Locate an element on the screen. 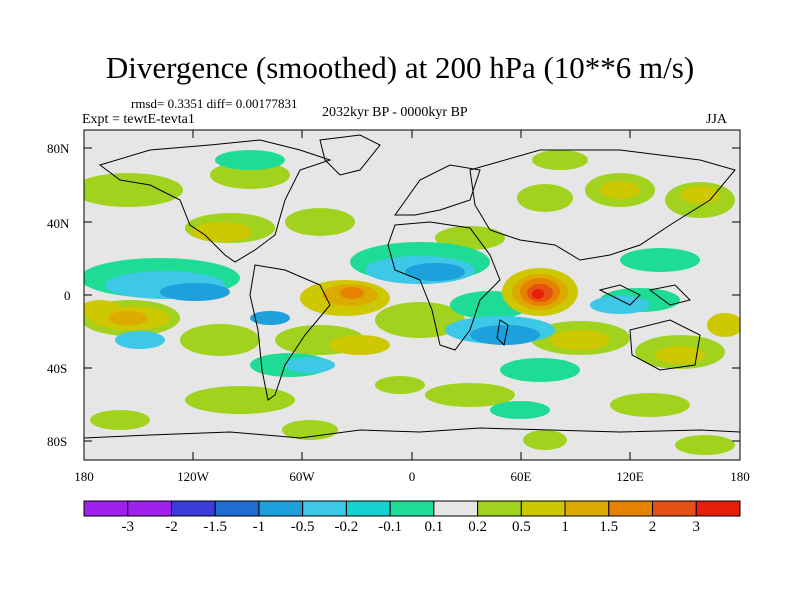 The width and height of the screenshot is (800, 600). lat-label-80s: 80S is located at coordinates (57, 441).